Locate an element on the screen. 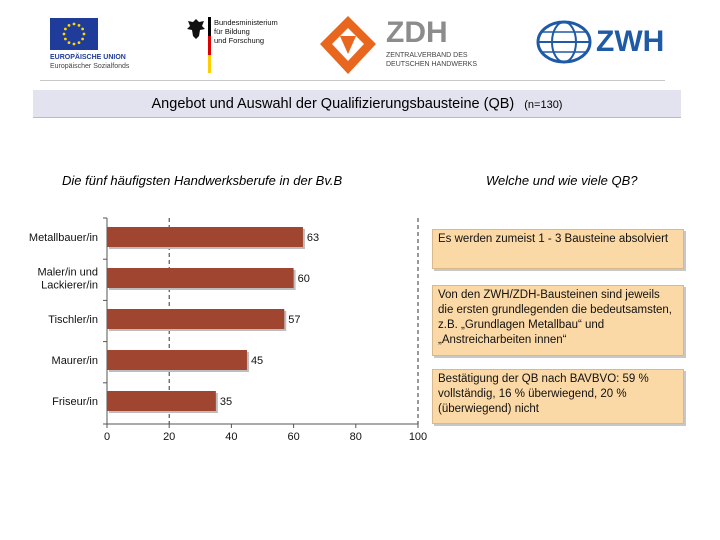 This screenshot has width=720, height=540. bmbf-line: für Bildung is located at coordinates (232, 31).